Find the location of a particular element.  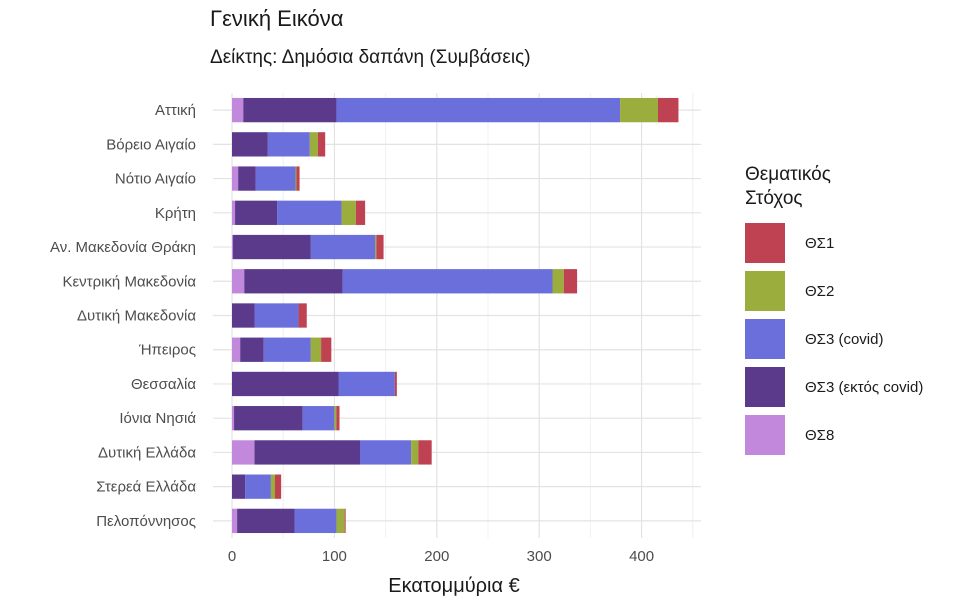

x-tick-label: 0 is located at coordinates (232, 556).